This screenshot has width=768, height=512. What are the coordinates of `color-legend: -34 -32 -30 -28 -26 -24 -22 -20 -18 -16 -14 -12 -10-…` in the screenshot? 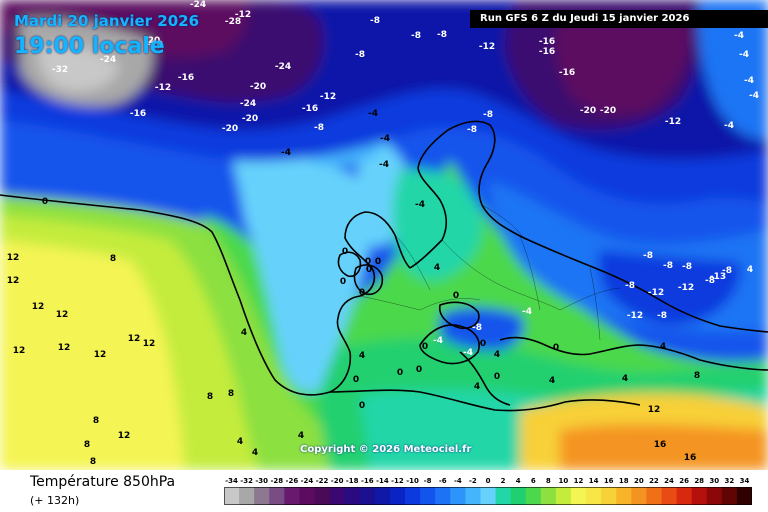 It's located at (488, 491).